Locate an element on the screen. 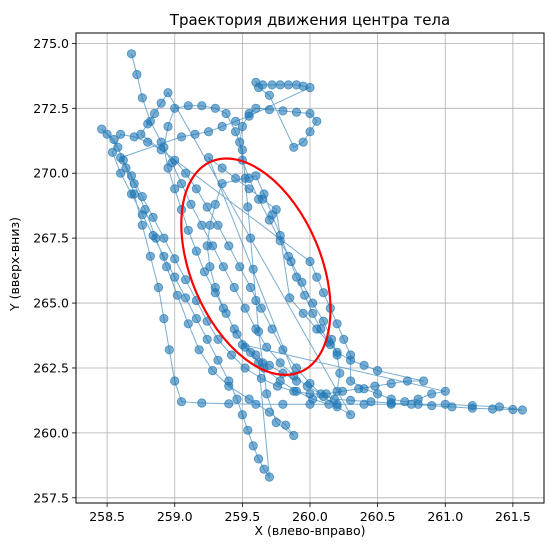 The image size is (553, 547). ellipse-layer is located at coordinates (256, 266).